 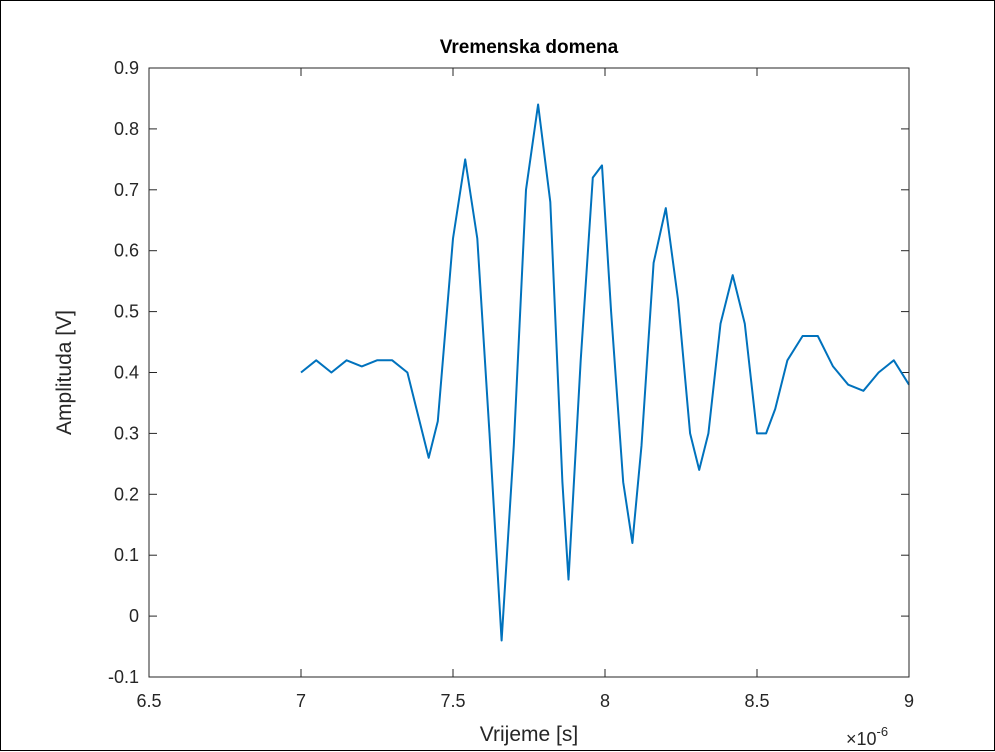 I want to click on y-tick-label: 0.2, so click(x=126, y=494).